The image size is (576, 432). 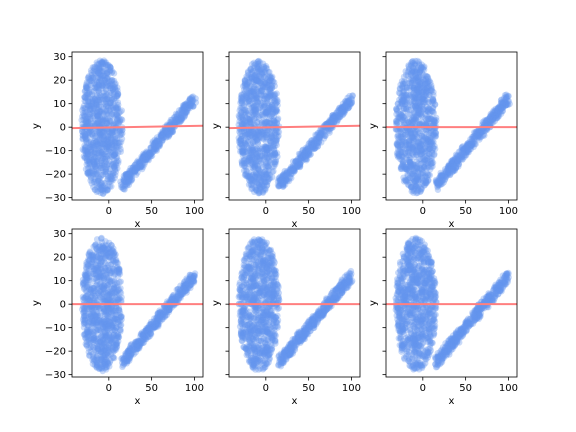 What do you see at coordinates (59, 104) in the screenshot?
I see `y-tick-label: 10` at bounding box center [59, 104].